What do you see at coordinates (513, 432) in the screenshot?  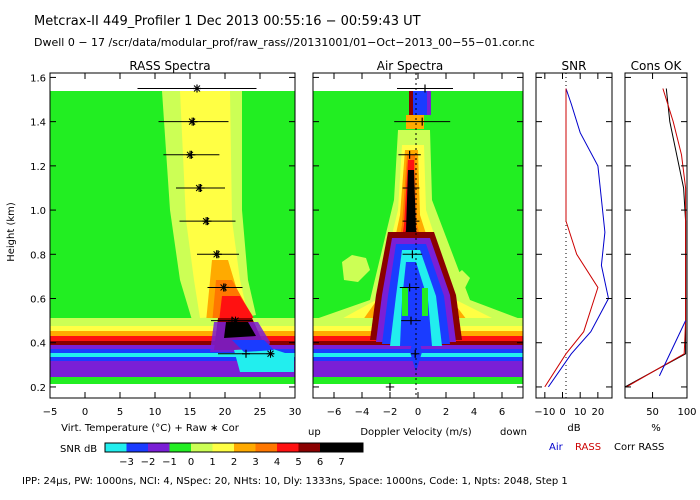 I see `air-x-label-down: down` at bounding box center [513, 432].